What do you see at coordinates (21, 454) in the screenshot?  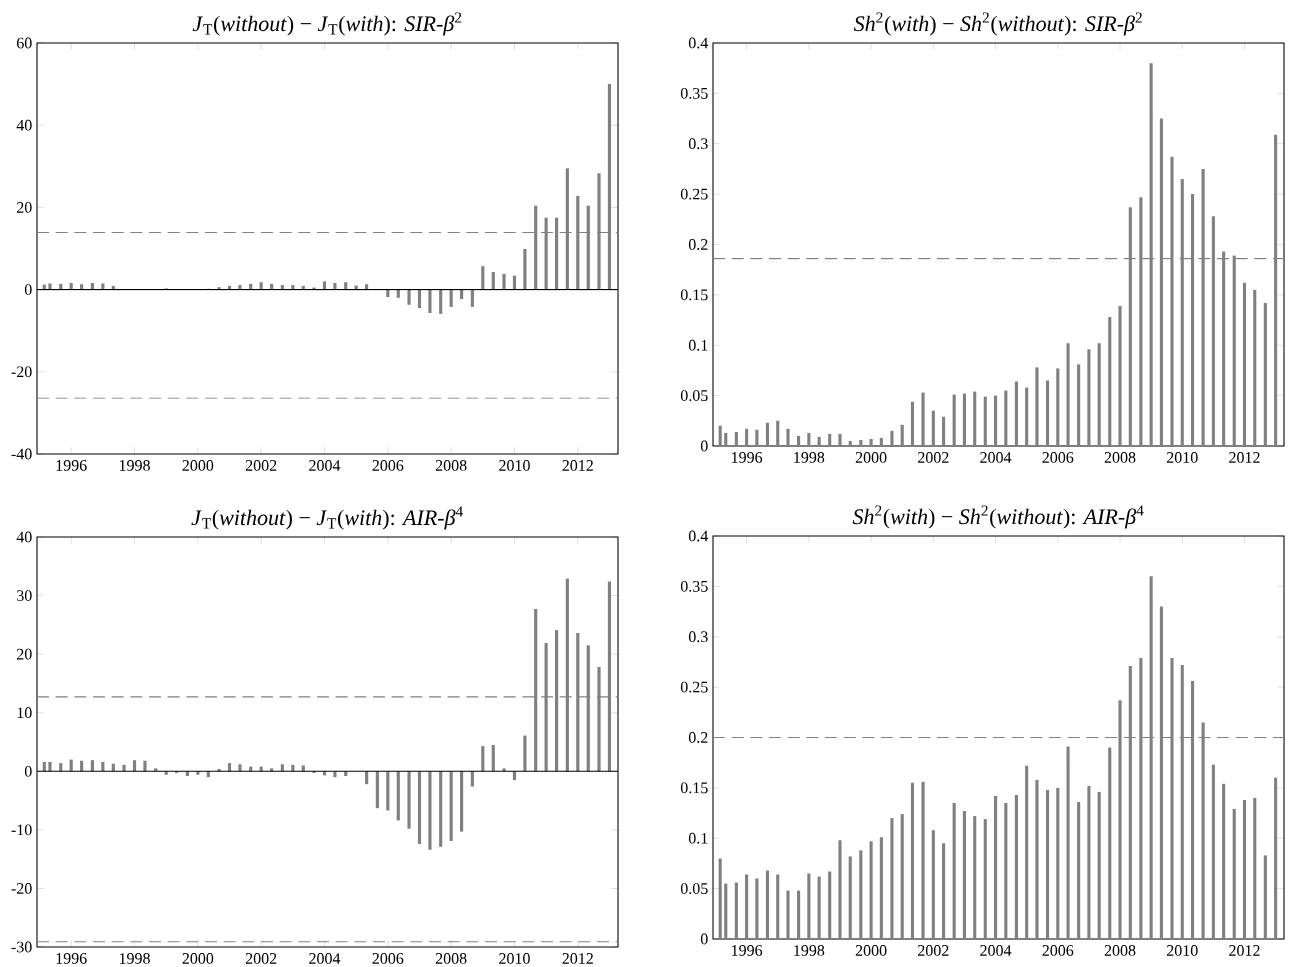 I see `y-tick-label: -40` at bounding box center [21, 454].